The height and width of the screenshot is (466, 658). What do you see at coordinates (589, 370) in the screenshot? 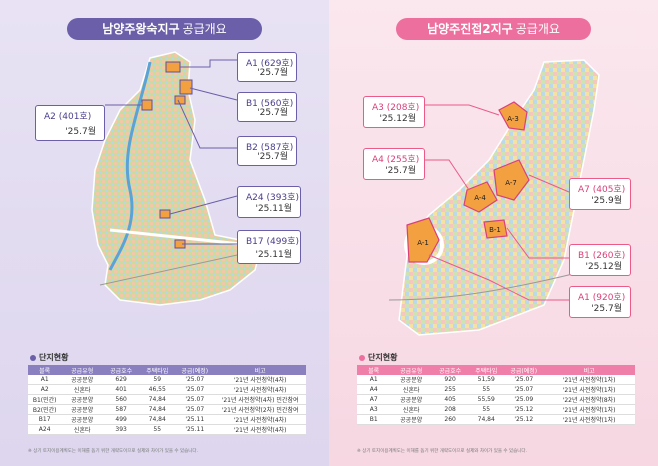
I see `table-header-cell: 비고` at bounding box center [589, 370].